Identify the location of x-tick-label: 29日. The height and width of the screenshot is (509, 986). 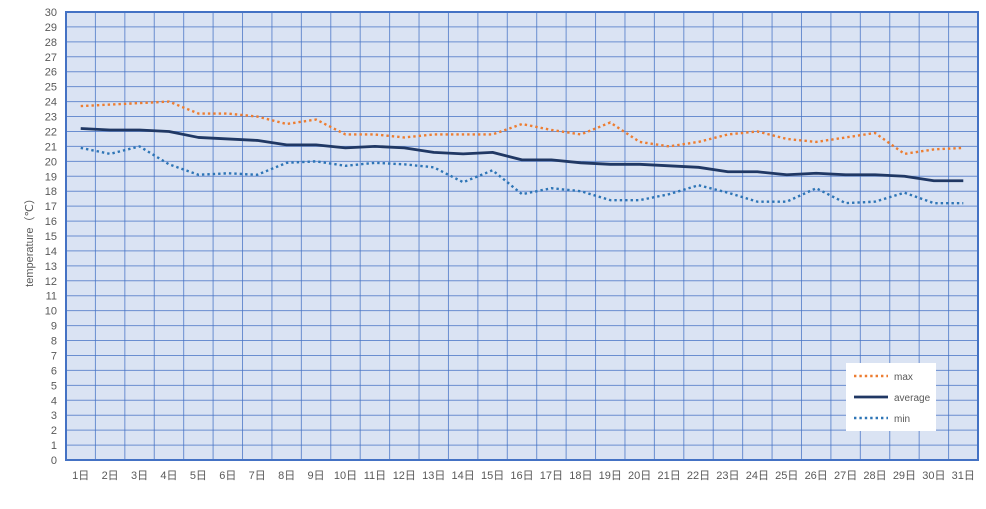
(904, 476).